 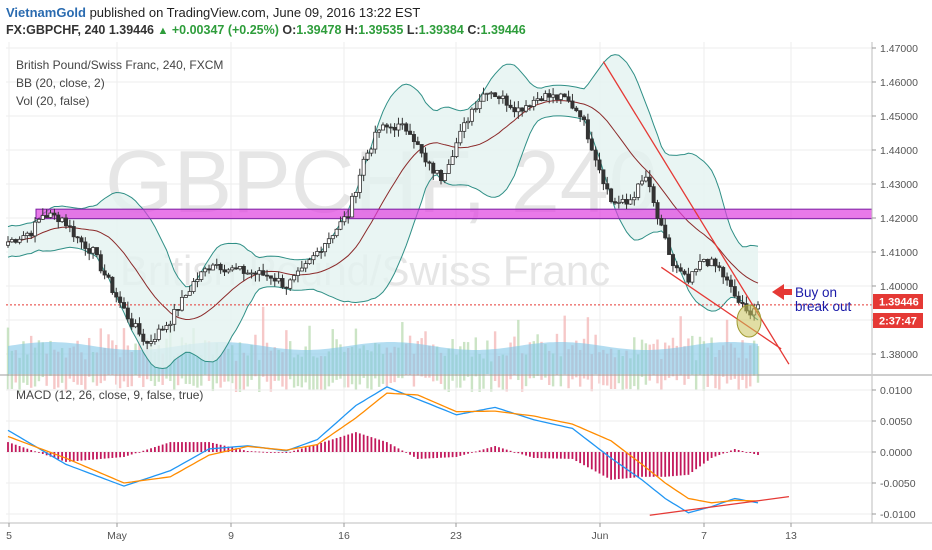 I want to click on legend-bb: BB (20, close, 2), so click(x=60, y=83).